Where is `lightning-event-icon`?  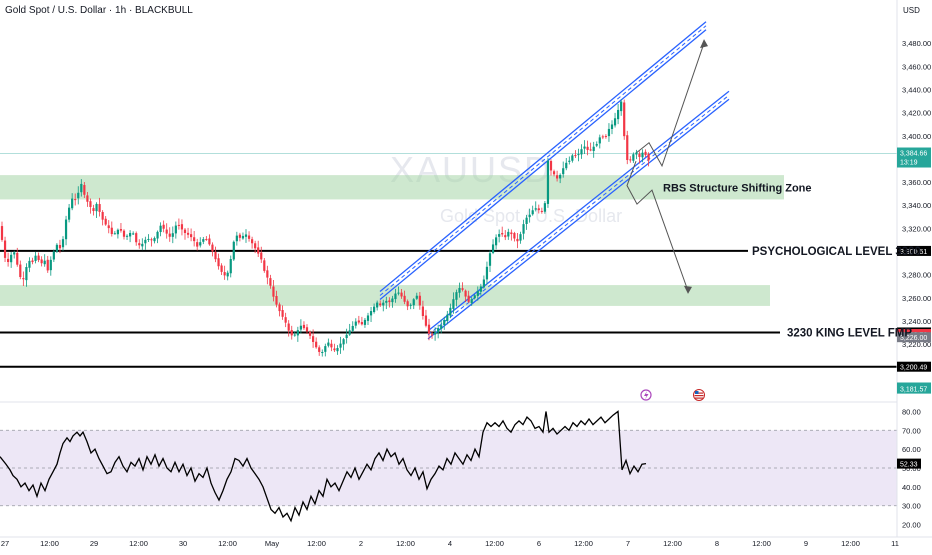 lightning-event-icon is located at coordinates (646, 395).